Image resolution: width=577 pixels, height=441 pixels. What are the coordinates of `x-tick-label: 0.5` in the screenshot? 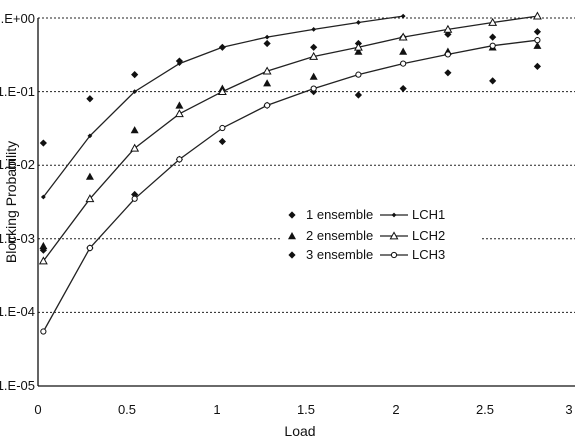 It's located at (127, 409).